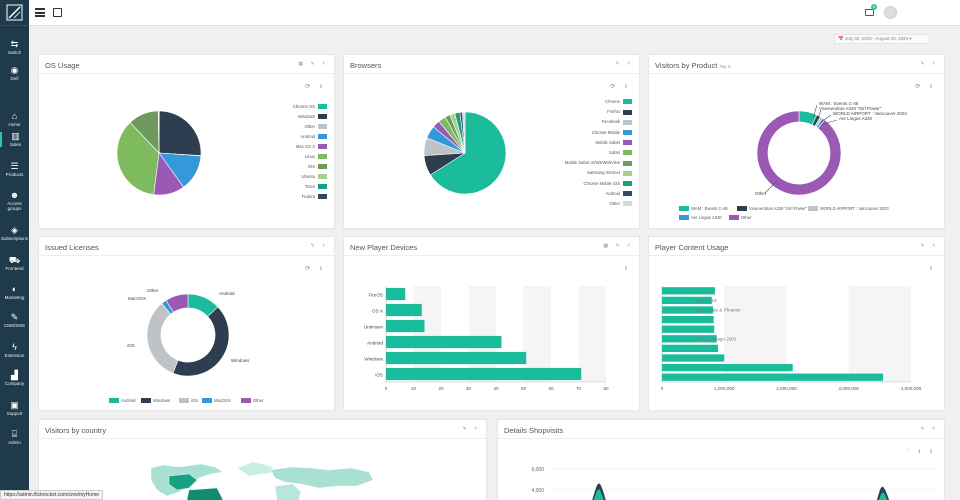  I want to click on sidebar-item-cms-sms: ✎ CMS/SMS, so click(14, 321).